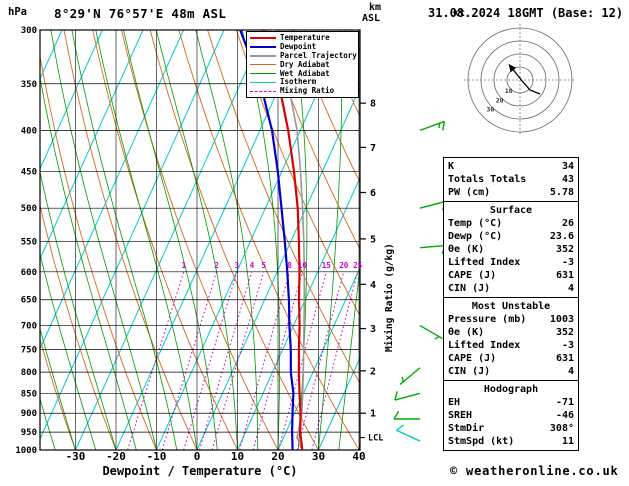 The image size is (629, 486). I want to click on svg-text: -10, so click(157, 456).